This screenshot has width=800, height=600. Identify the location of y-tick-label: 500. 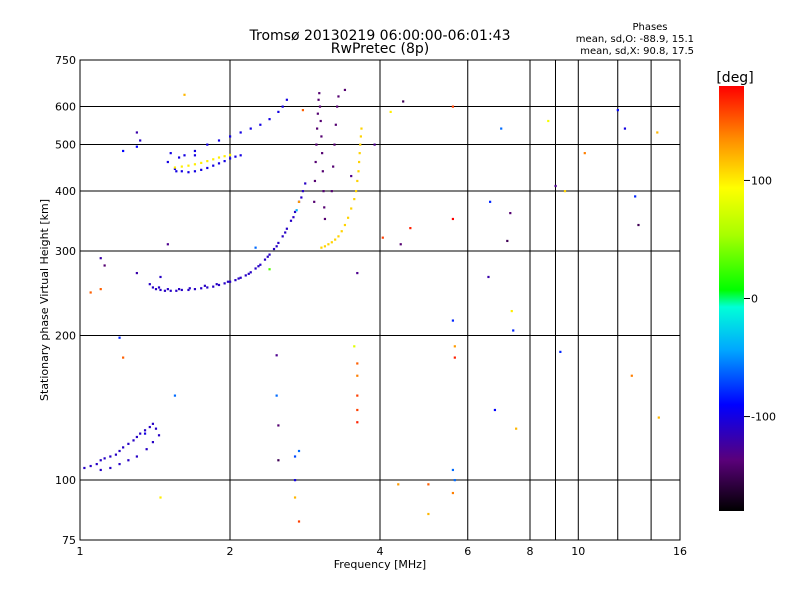
(65, 145).